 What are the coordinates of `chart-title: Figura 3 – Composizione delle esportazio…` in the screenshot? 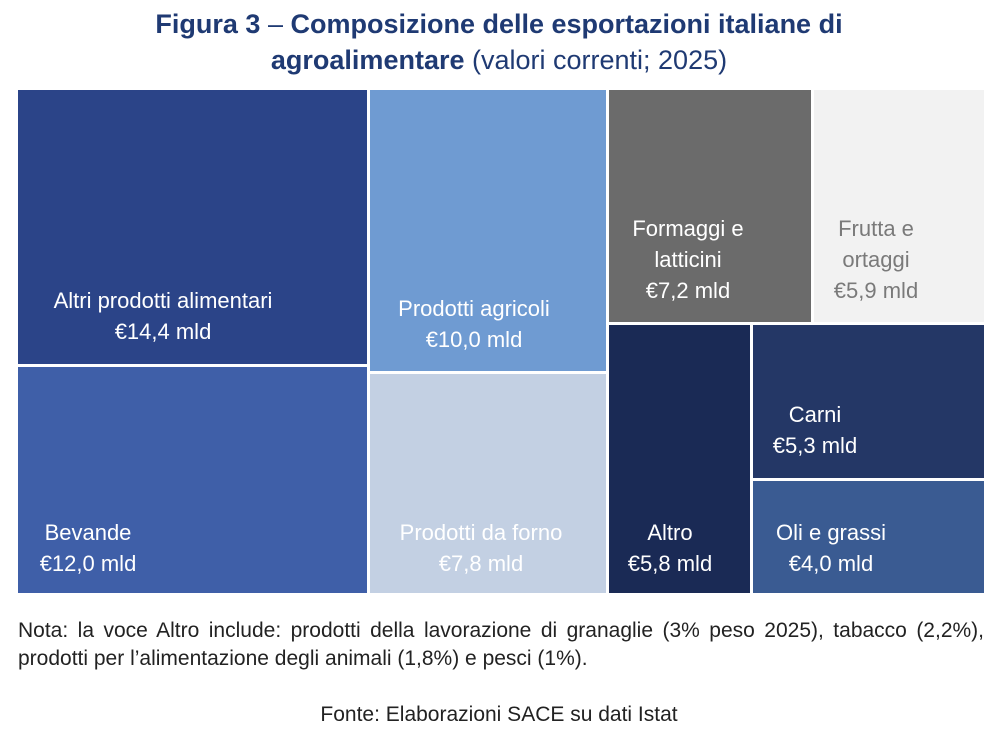 It's located at (499, 42).